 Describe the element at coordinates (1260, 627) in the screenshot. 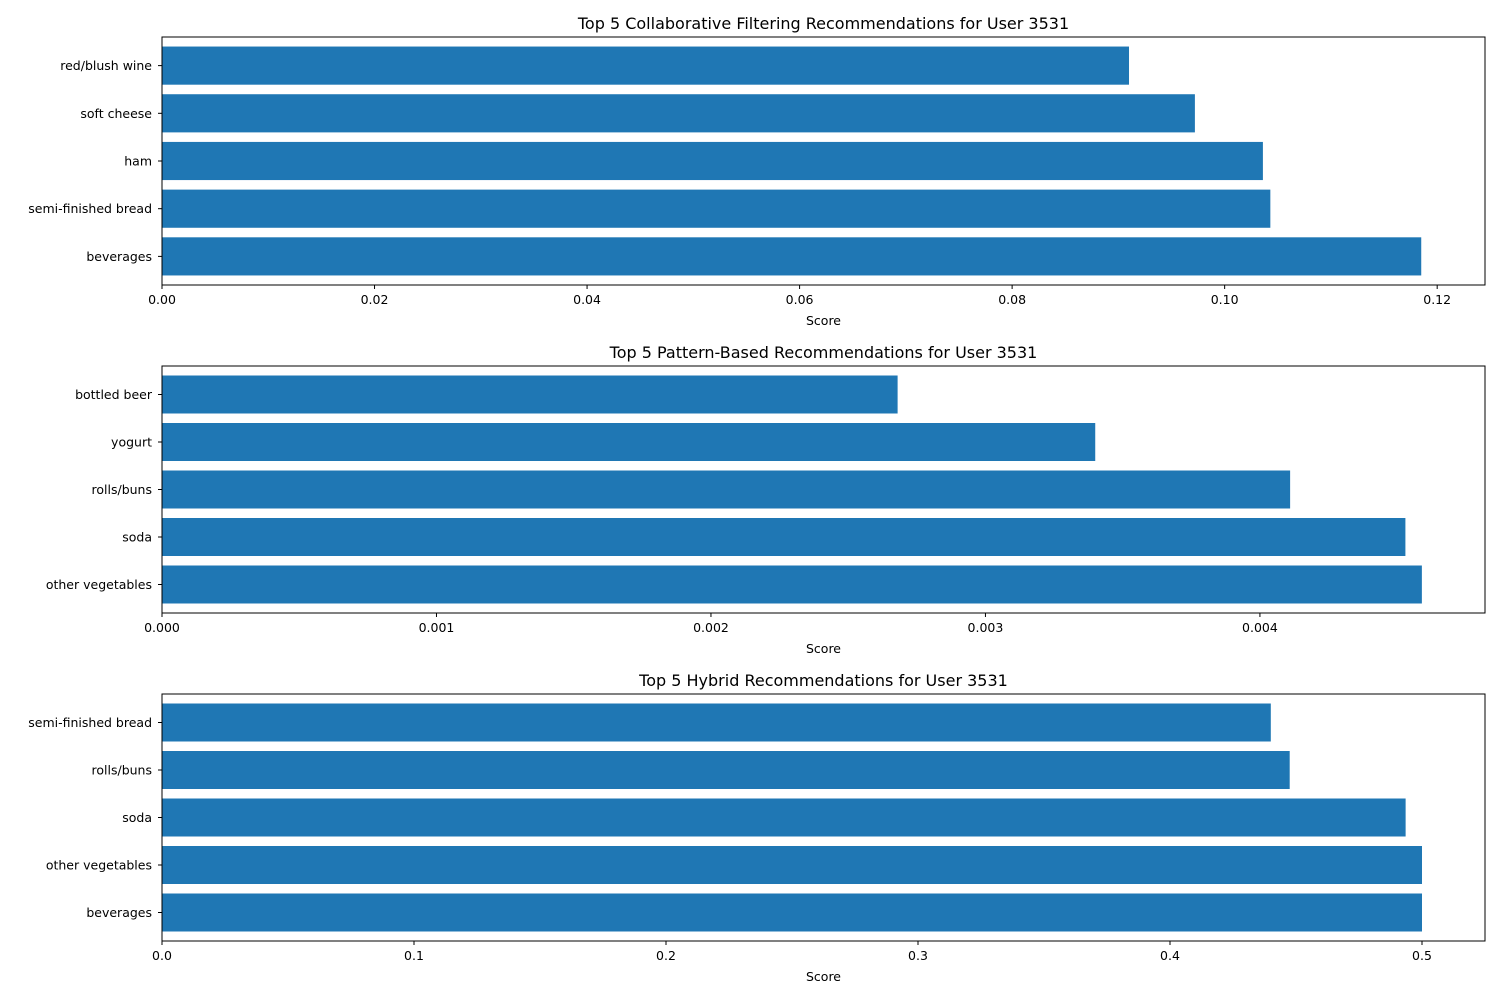

I see `x-tick-label: 0.004` at that location.